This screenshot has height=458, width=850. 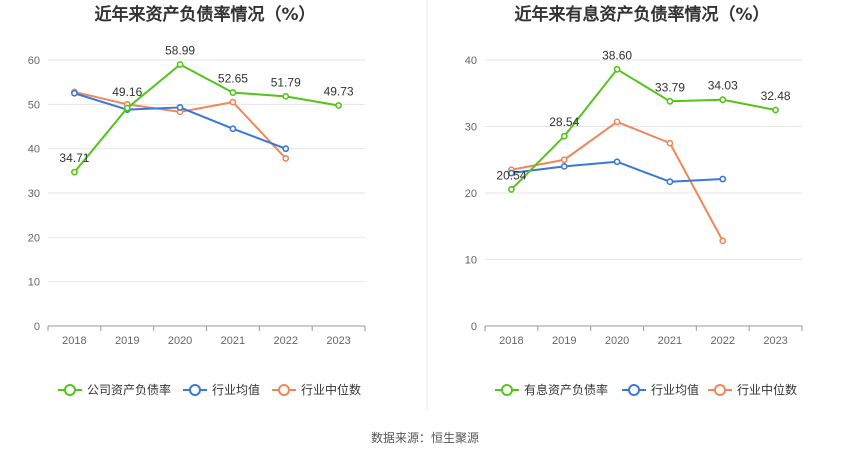 What do you see at coordinates (641, 14) in the screenshot?
I see `chart-title: 近年来有息资产负债率情况（%）` at bounding box center [641, 14].